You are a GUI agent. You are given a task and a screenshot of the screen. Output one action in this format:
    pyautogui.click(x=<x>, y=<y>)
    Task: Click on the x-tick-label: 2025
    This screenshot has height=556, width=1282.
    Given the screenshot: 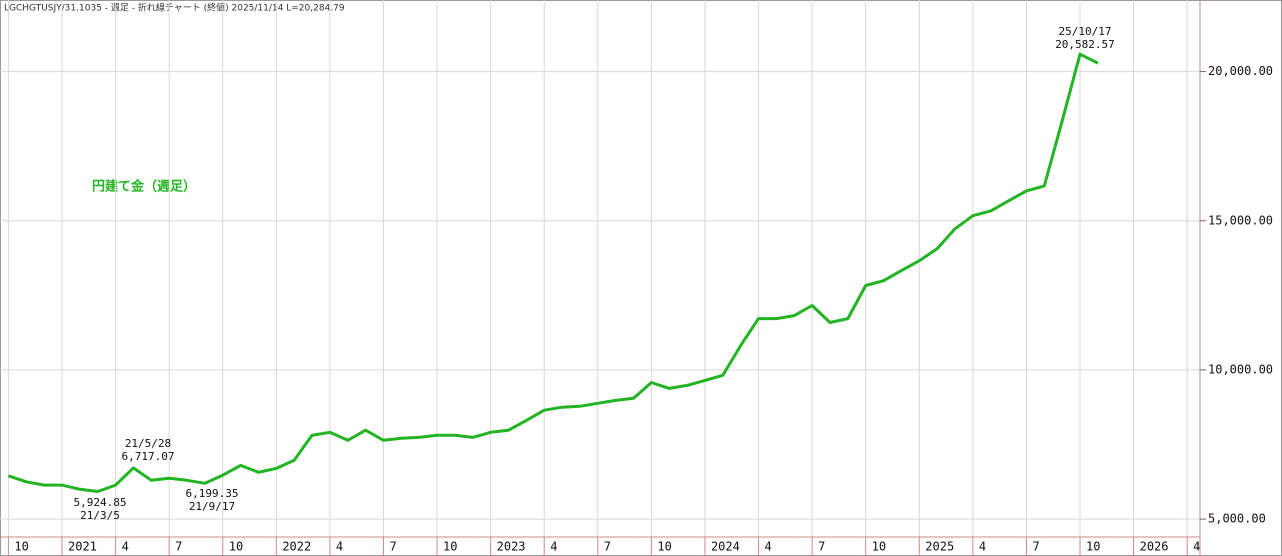 What is the action you would take?
    pyautogui.click(x=939, y=547)
    